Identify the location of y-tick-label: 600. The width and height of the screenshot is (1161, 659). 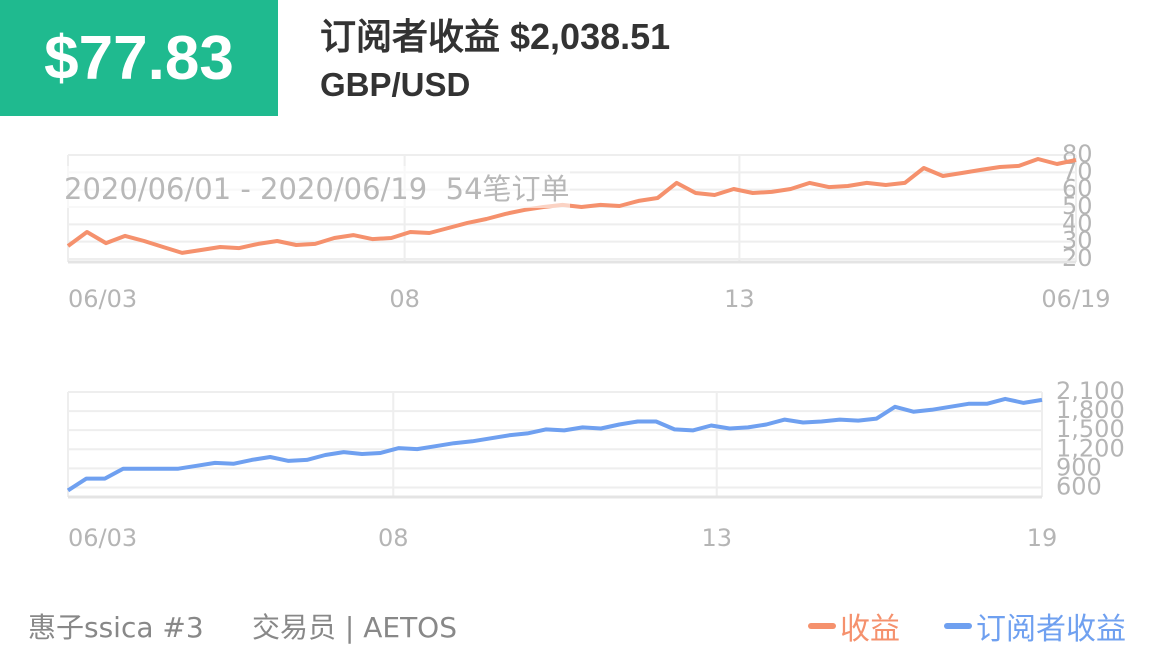
(1079, 486).